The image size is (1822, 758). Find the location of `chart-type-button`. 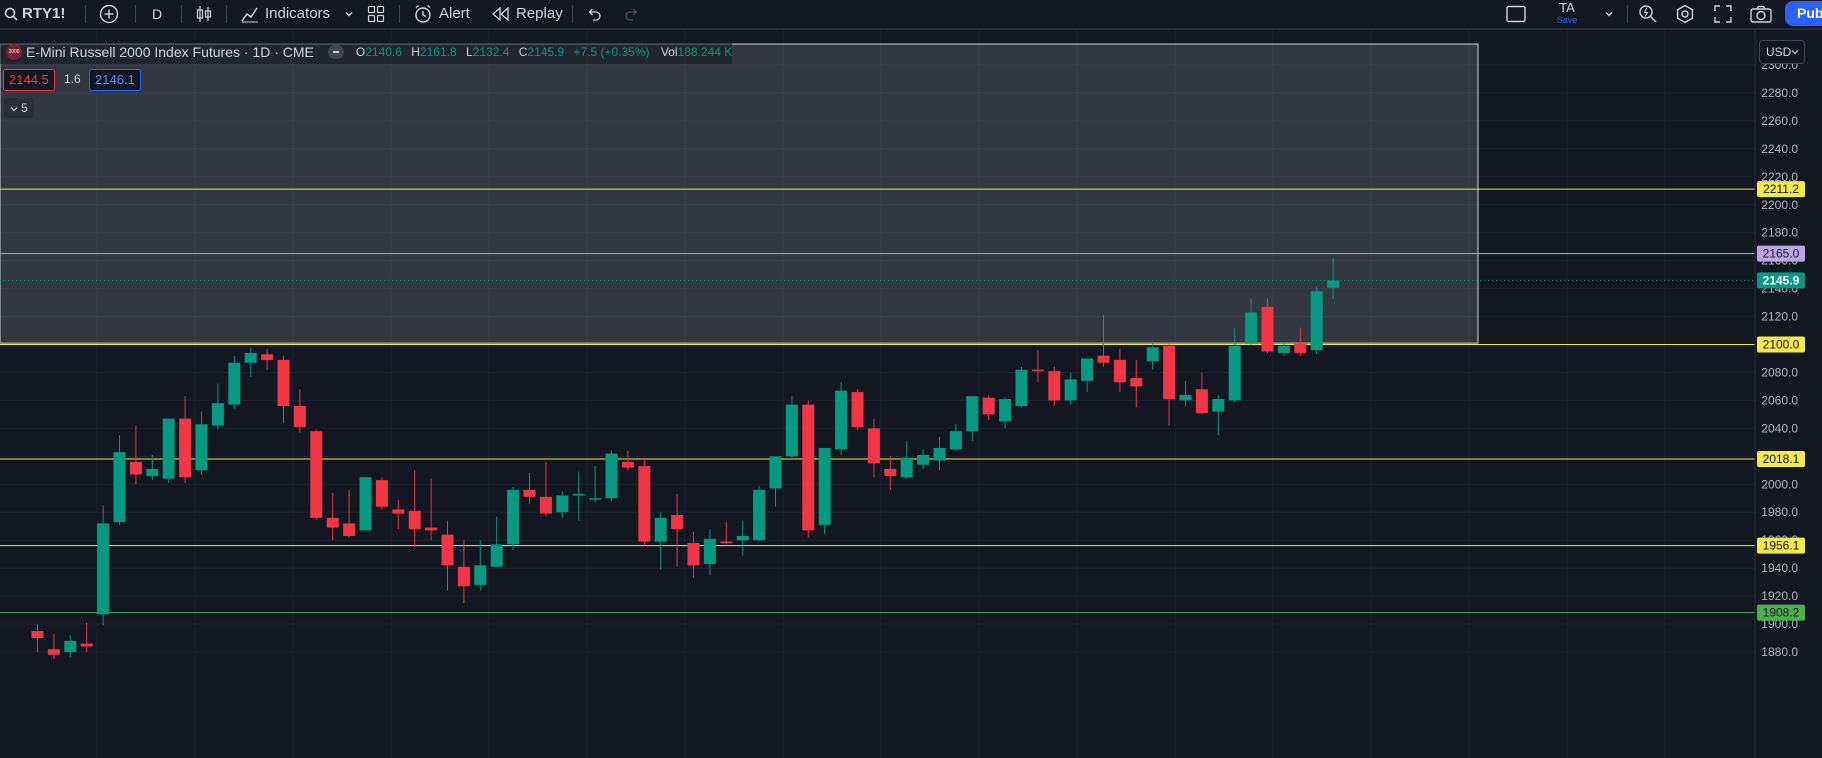

chart-type-button is located at coordinates (204, 13).